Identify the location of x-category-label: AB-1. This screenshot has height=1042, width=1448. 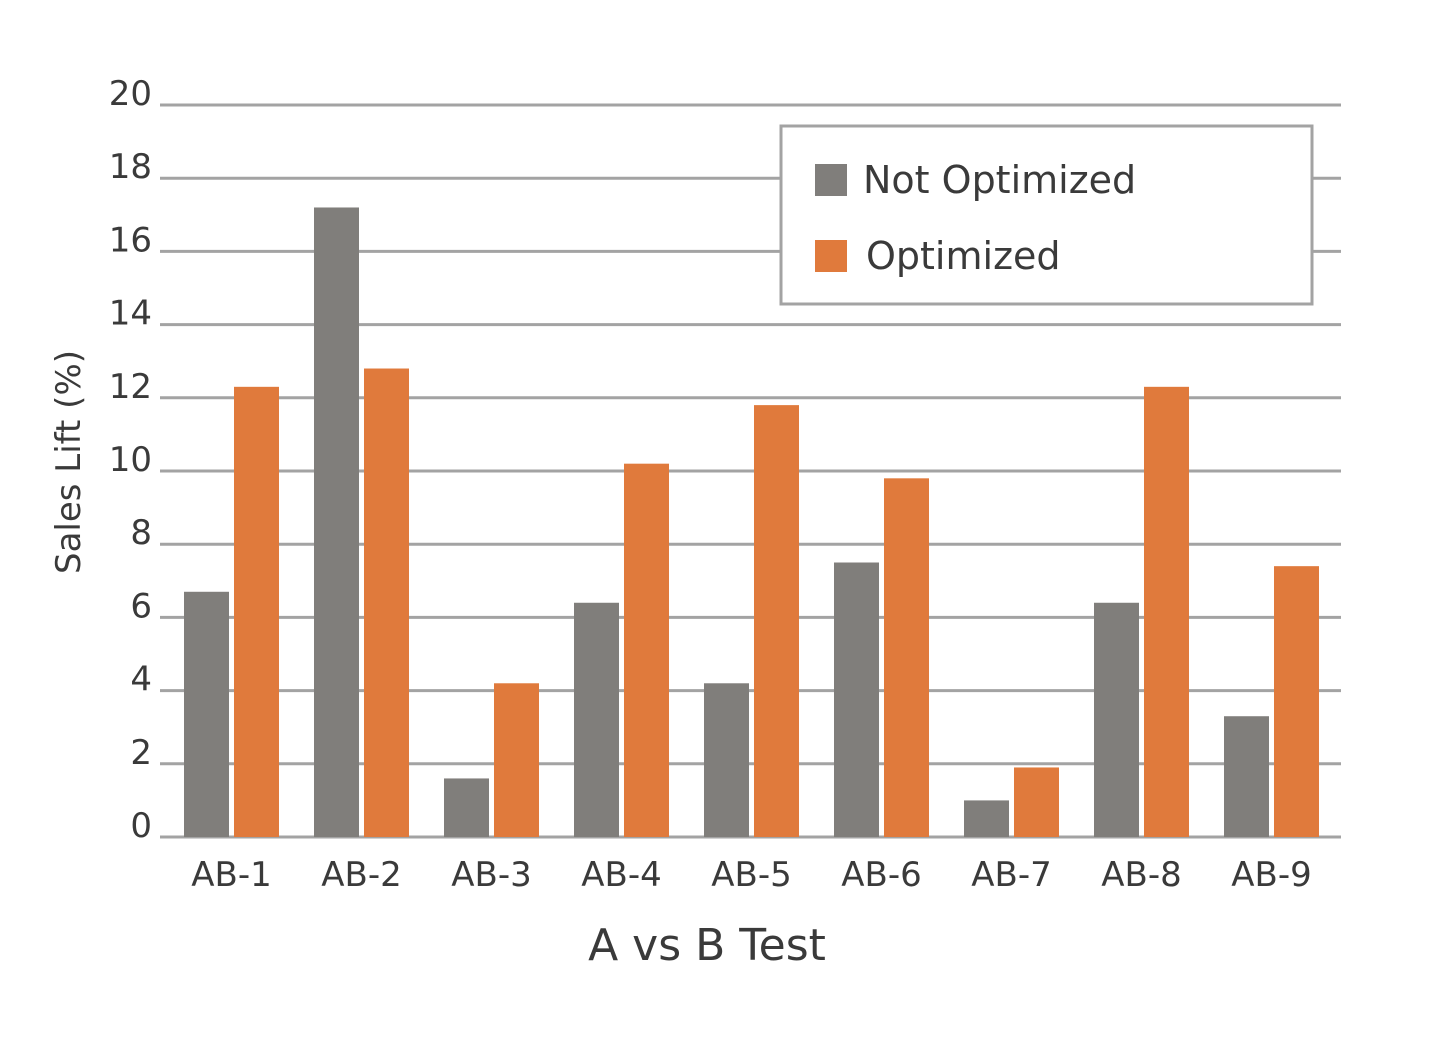
(231, 875).